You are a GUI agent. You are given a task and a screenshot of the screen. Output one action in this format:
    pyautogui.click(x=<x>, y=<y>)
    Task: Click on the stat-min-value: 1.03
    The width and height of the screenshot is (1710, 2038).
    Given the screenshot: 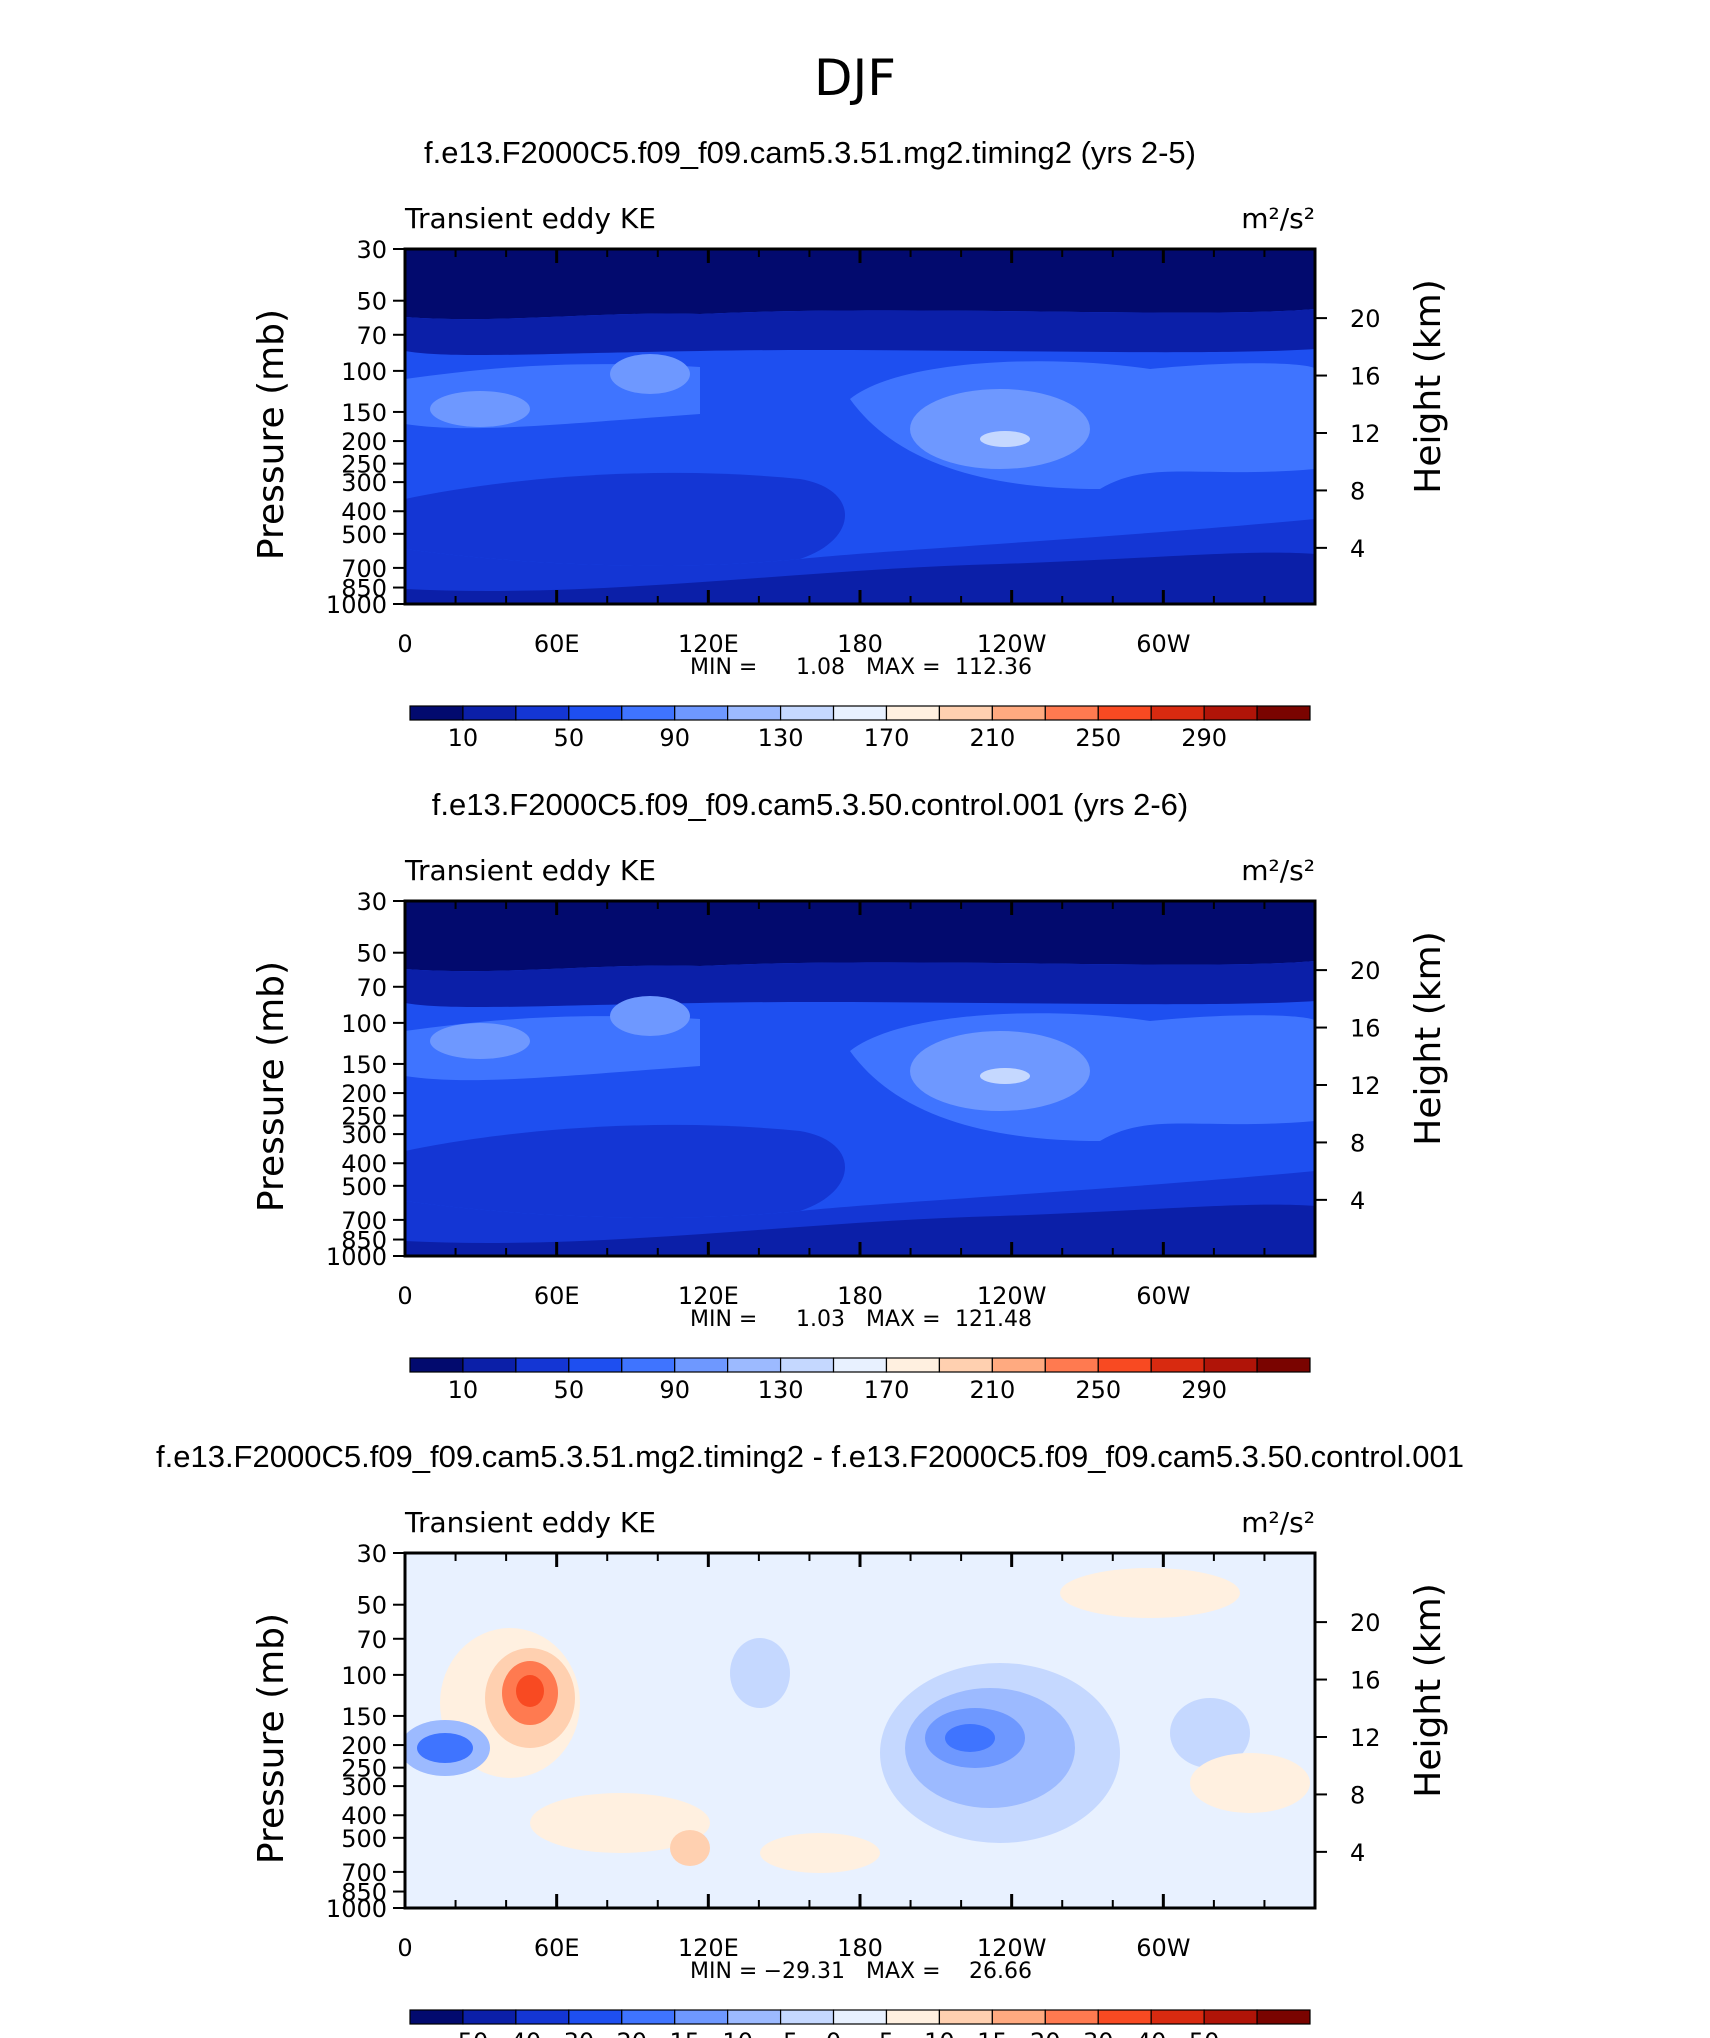 What is the action you would take?
    pyautogui.click(x=820, y=1319)
    